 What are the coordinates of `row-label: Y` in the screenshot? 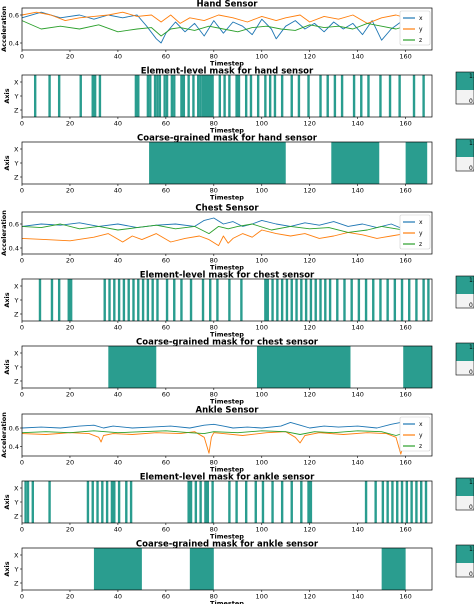 It's located at (16, 367).